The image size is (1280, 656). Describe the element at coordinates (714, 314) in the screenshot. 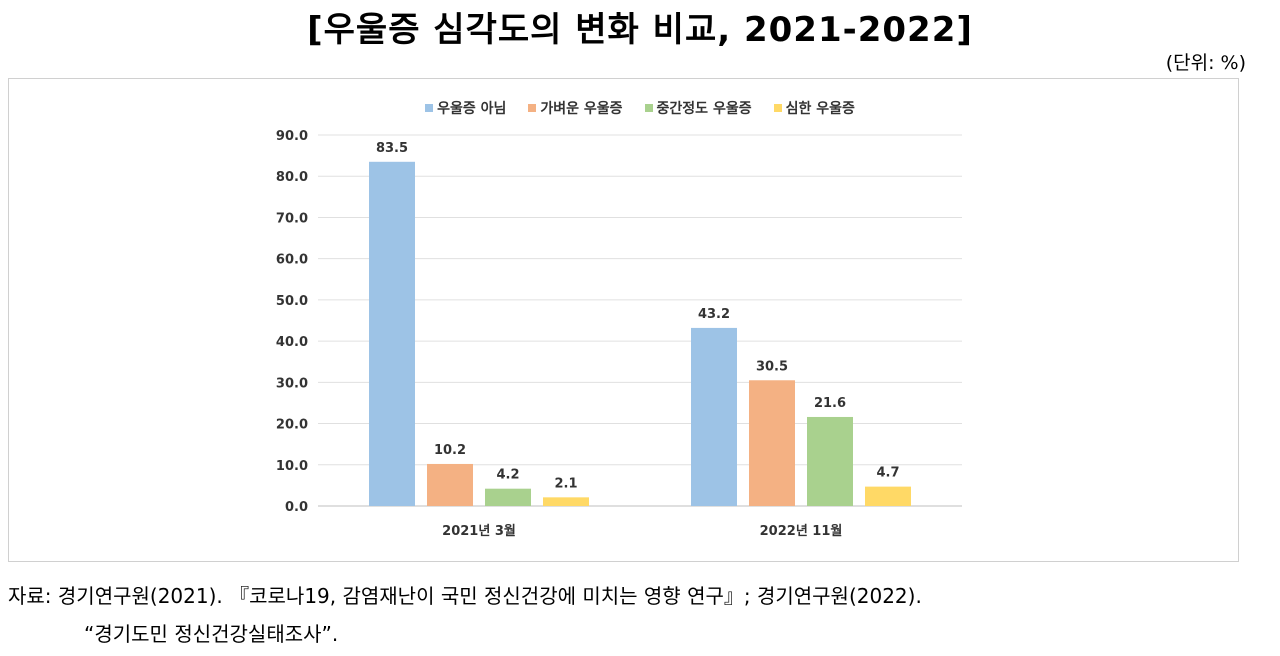

I see `data-label: 43.2` at that location.